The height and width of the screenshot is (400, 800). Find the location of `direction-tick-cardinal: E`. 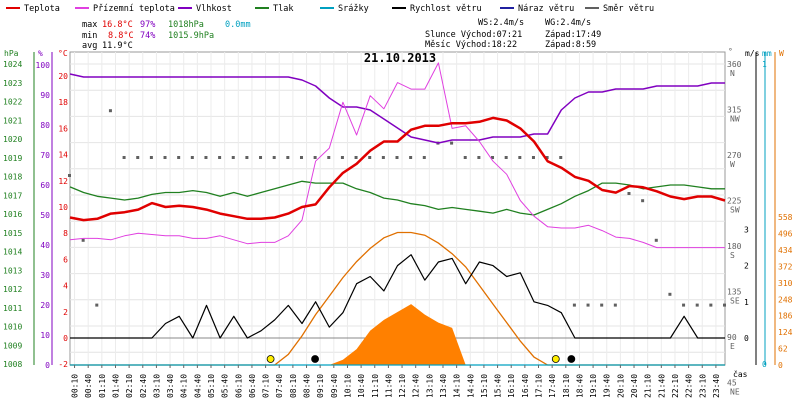

direction-tick-cardinal: E is located at coordinates (732, 346).